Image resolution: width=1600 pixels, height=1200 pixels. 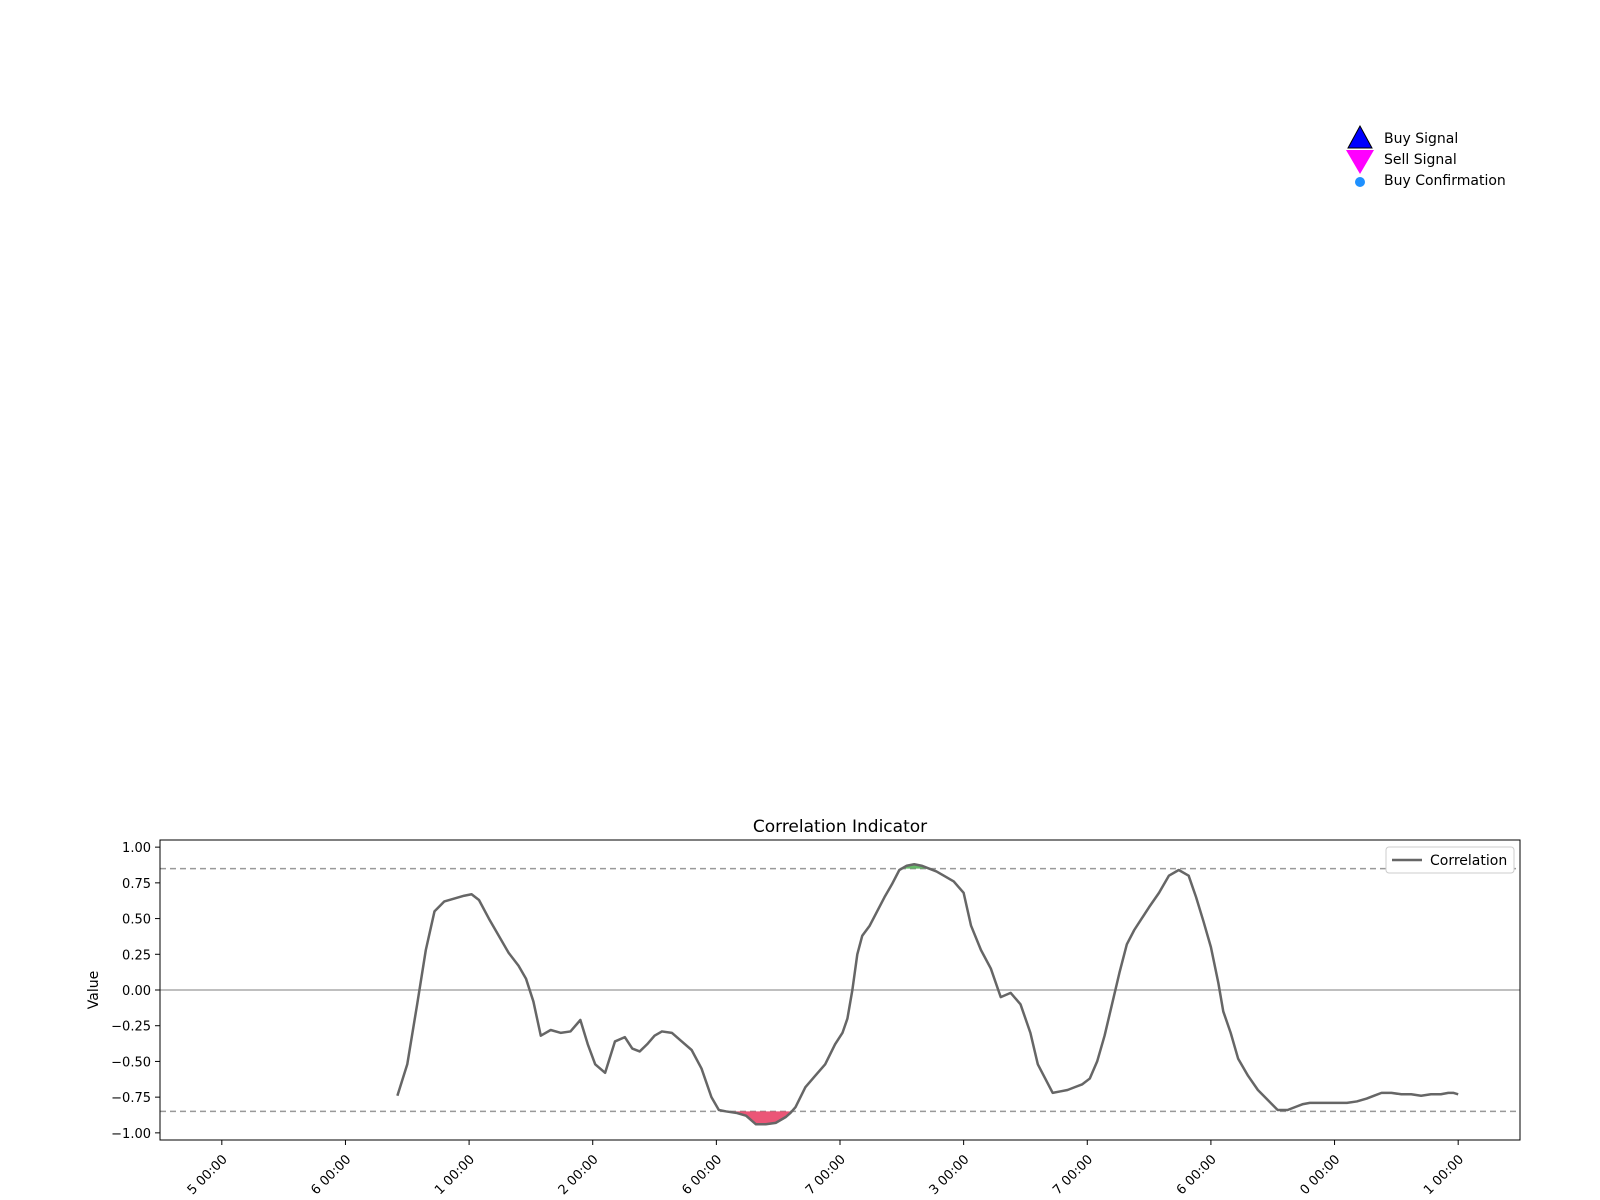 I want to click on buy-signal-label: Buy Signal, so click(x=1421, y=139).